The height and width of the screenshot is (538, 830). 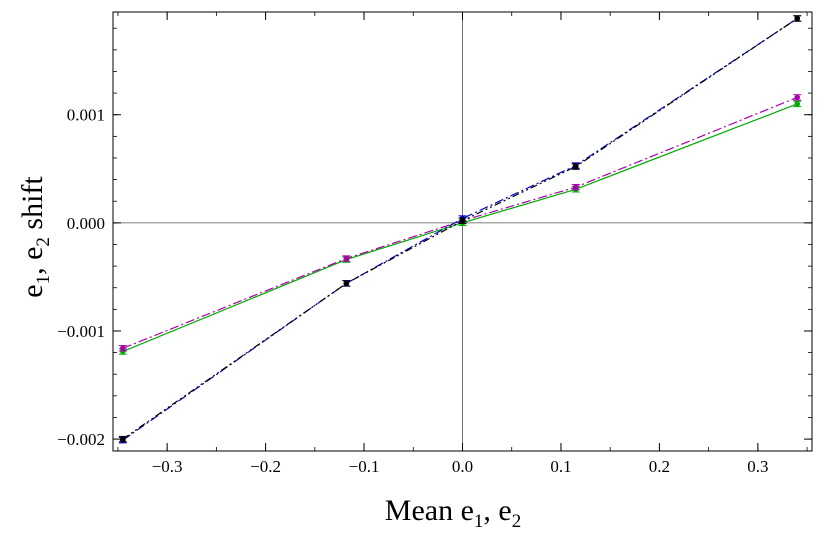 What do you see at coordinates (167, 466) in the screenshot?
I see `x-tick-label: −0.3` at bounding box center [167, 466].